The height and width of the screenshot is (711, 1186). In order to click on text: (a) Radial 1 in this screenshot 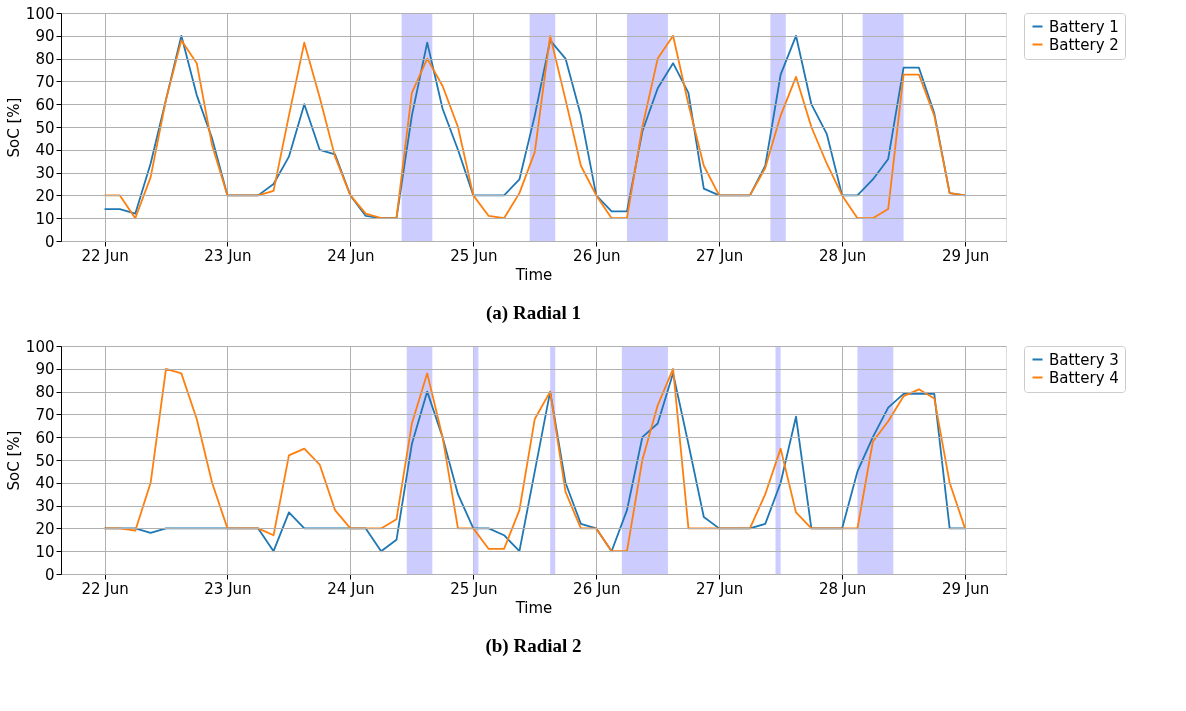, I will do `click(533, 313)`.